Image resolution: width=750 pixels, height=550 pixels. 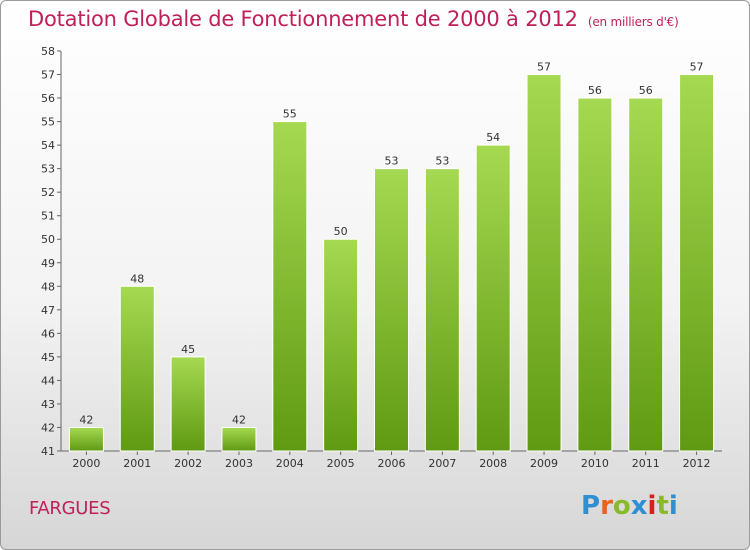 I want to click on value-label-2000: 42, so click(x=86, y=419).